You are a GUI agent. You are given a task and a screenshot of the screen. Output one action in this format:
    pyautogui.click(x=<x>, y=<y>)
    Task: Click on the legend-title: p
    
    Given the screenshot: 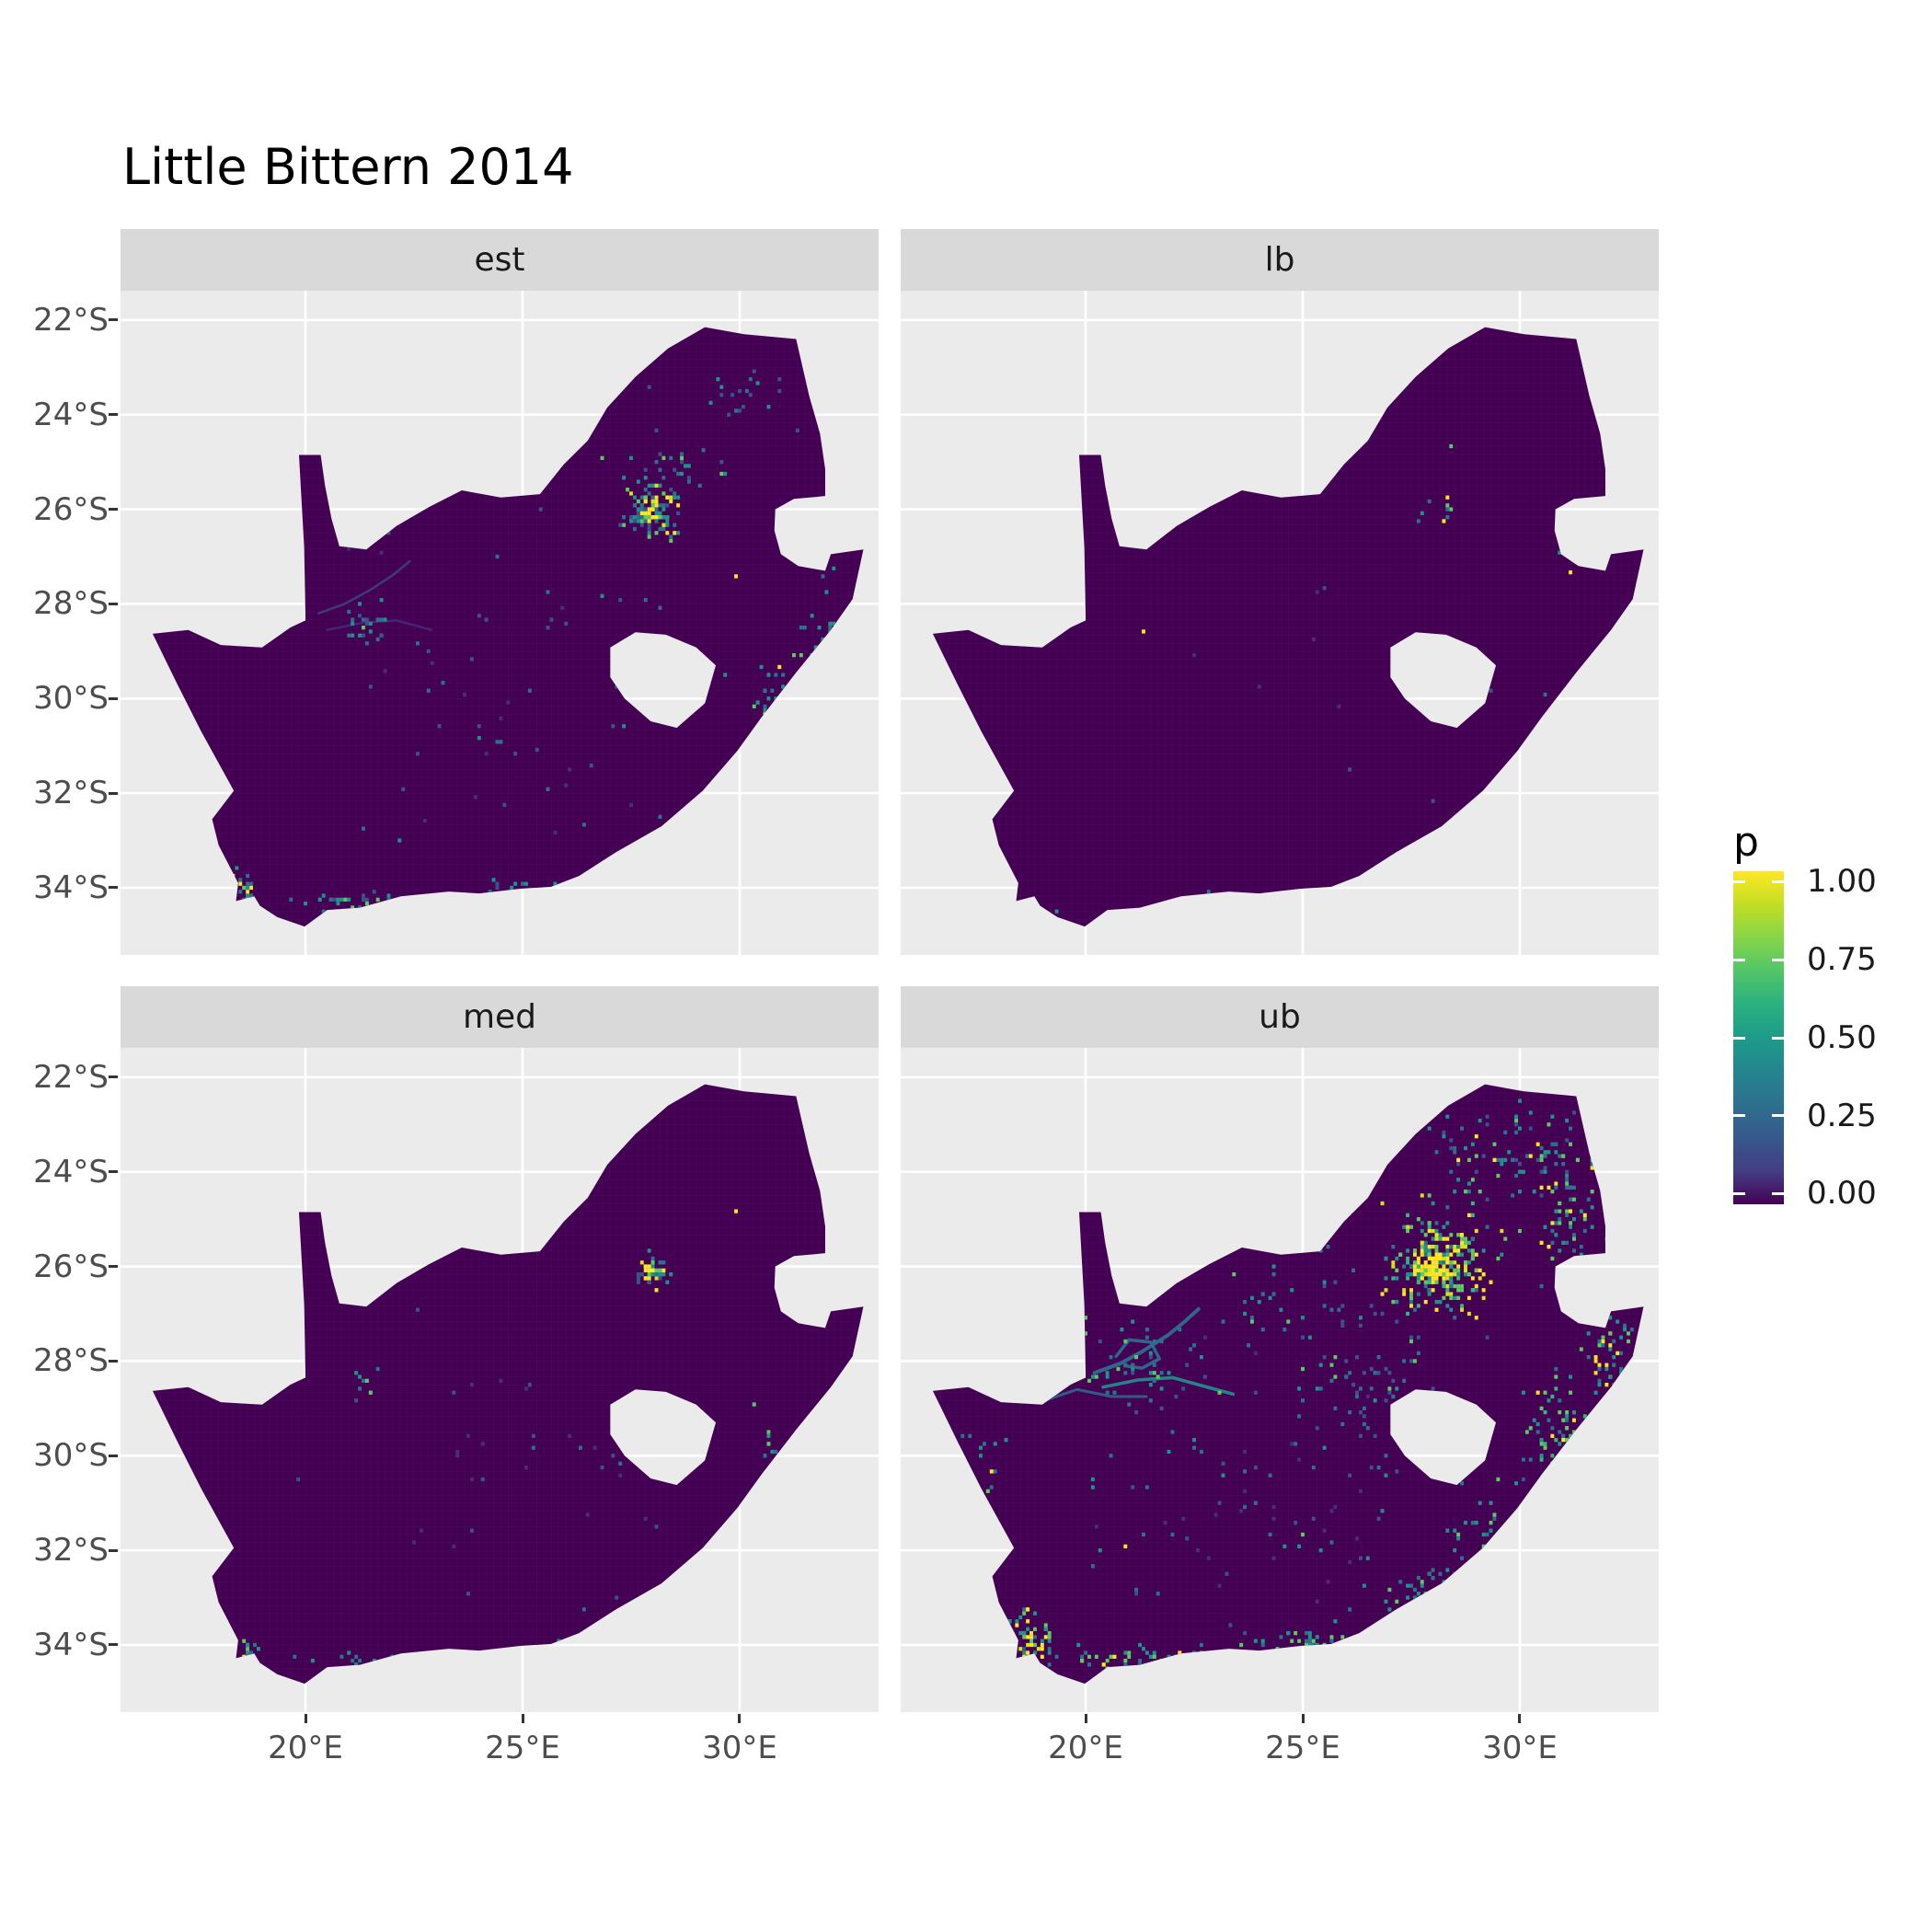 What is the action you would take?
    pyautogui.click(x=1746, y=842)
    